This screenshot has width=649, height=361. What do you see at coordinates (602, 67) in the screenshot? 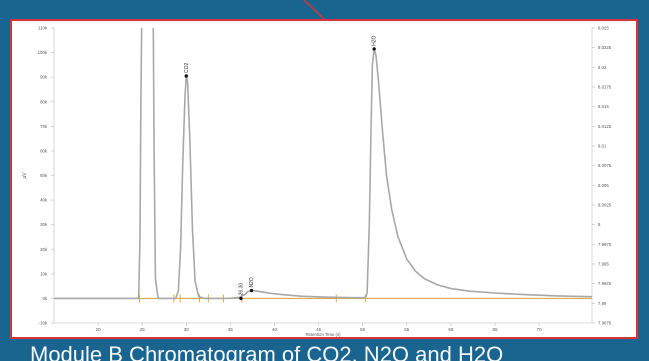
I see `y2-tick-label: 8.02` at bounding box center [602, 67].